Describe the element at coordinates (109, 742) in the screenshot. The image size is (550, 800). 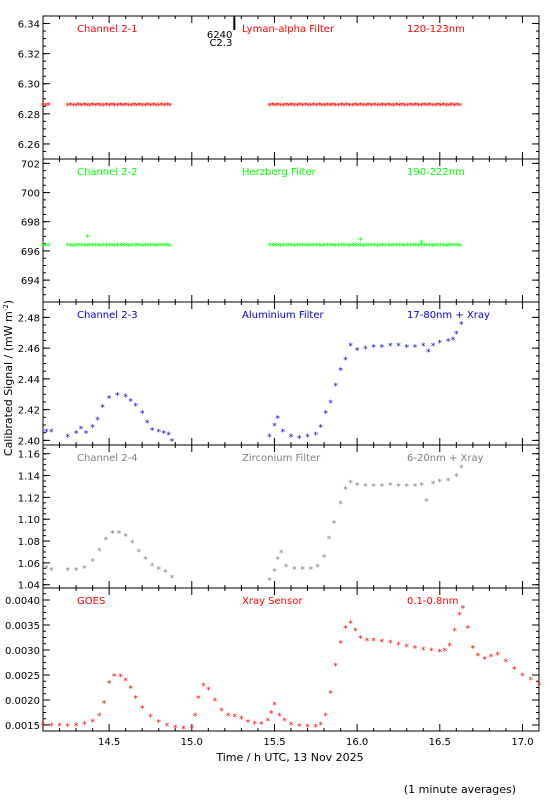
I see `x-tick-label: 14.5` at that location.